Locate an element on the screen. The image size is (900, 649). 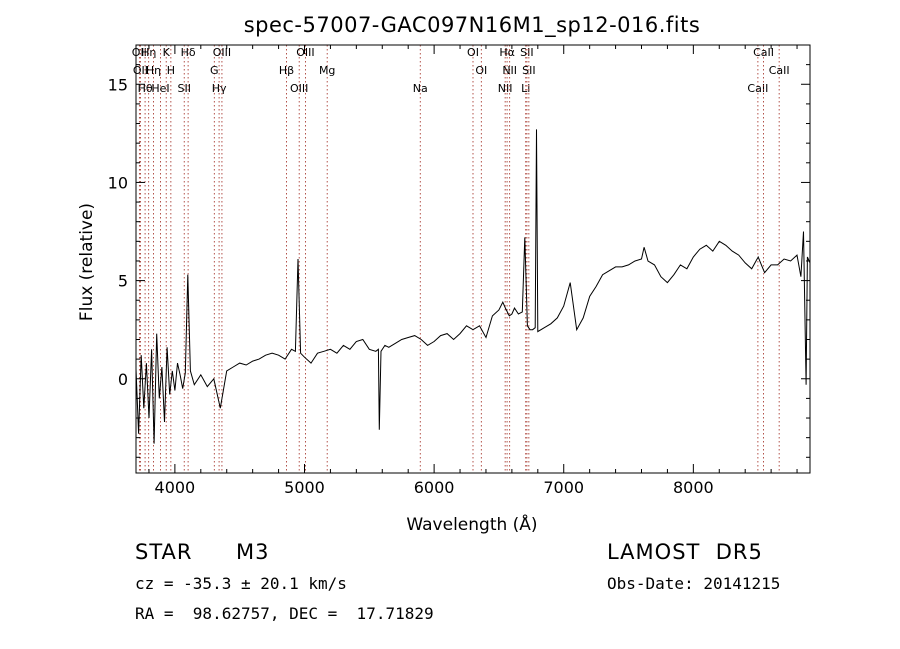
line-id-label: Hγ is located at coordinates (219, 88).